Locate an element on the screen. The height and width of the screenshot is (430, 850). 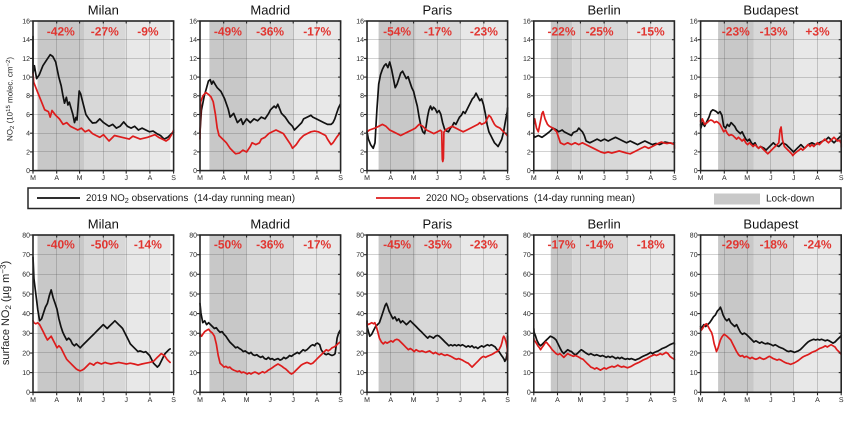
svg-text: -23% is located at coordinates (736, 32).